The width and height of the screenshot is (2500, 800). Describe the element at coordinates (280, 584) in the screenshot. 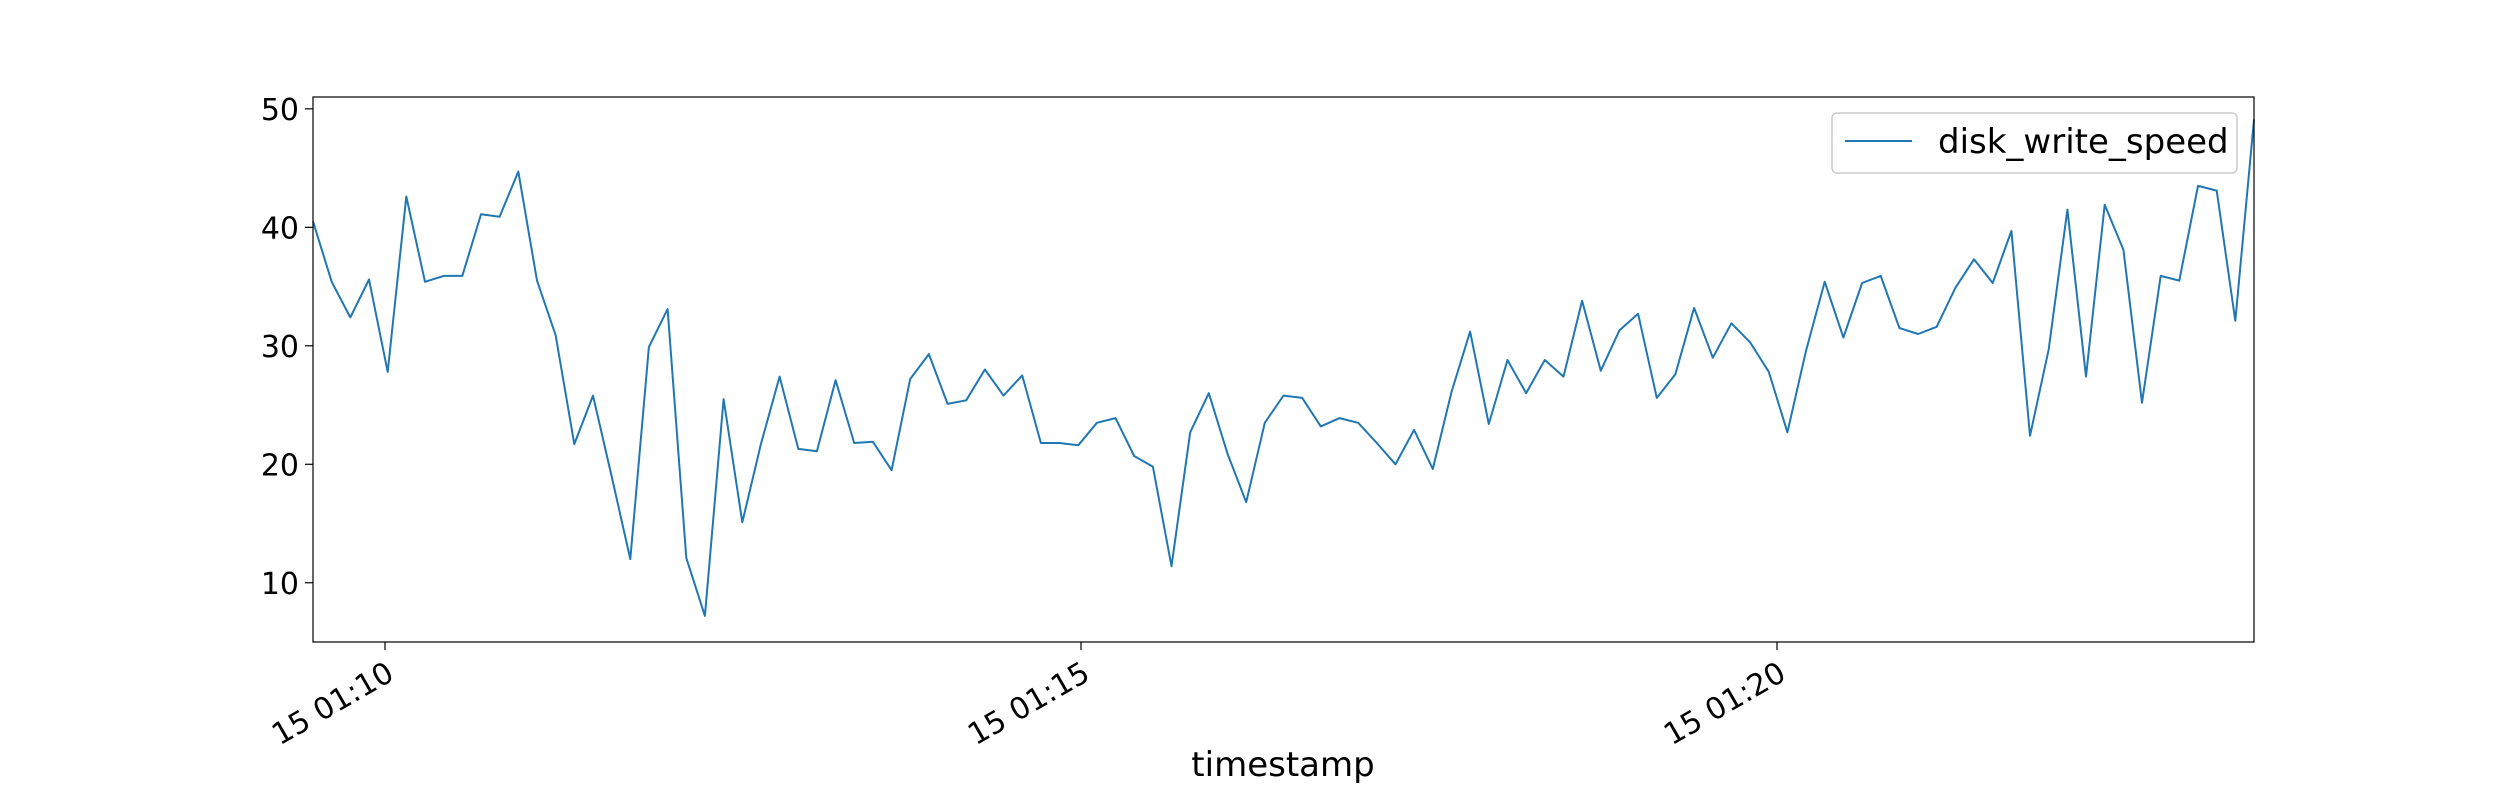

I see `y-tick-label: 10` at that location.